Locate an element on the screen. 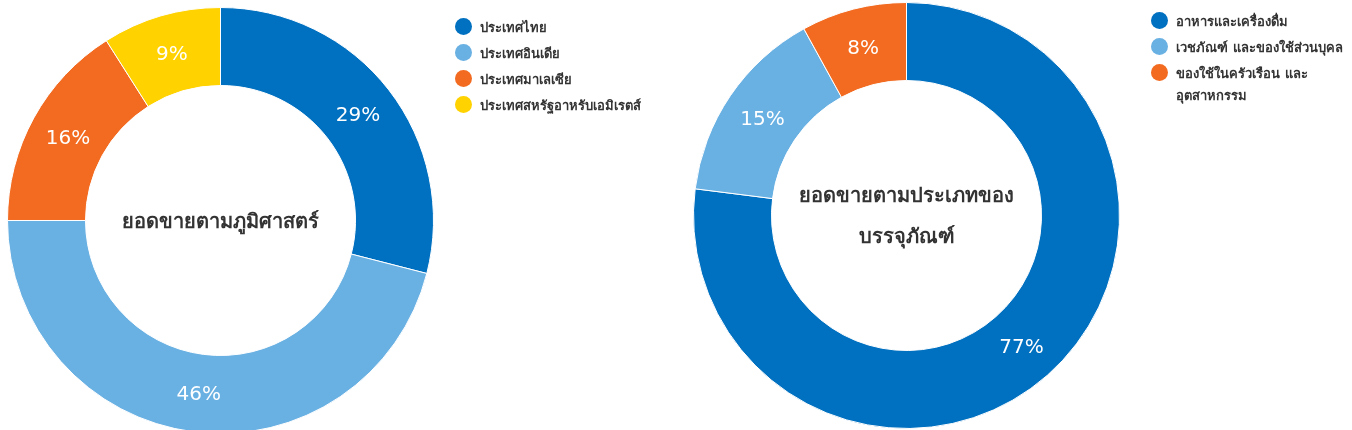  data-label: 15% is located at coordinates (762, 117).